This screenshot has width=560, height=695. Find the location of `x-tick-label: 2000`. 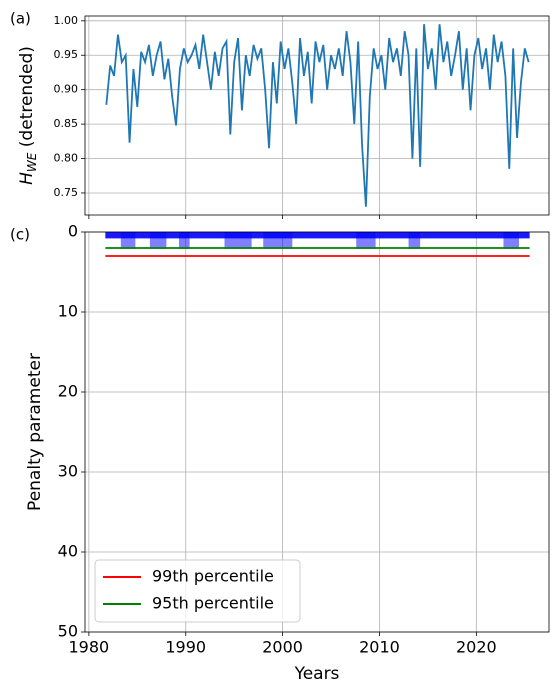

x-tick-label: 2000 is located at coordinates (282, 647).